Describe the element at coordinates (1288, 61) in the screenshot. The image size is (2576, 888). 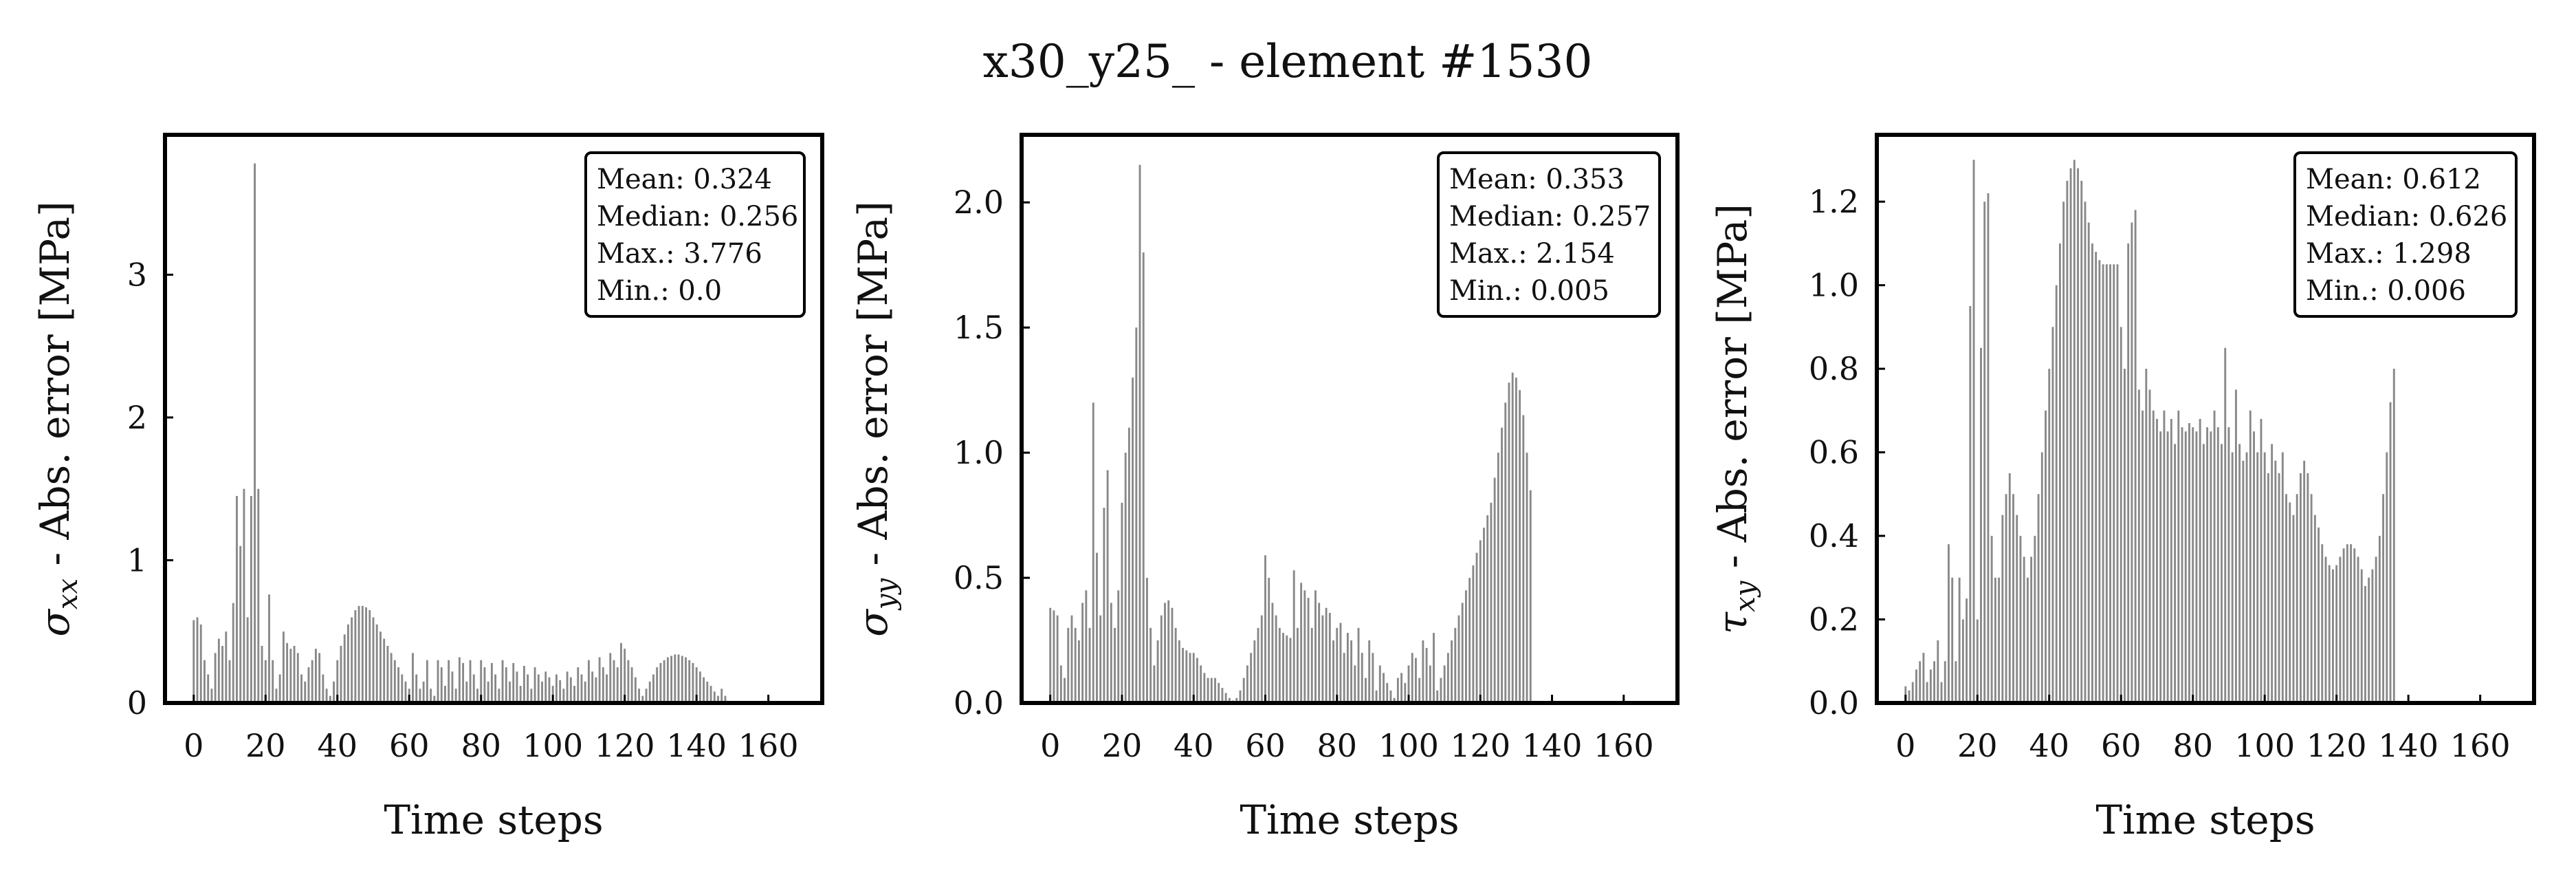
I see `figure-suptitle: x30_y25_ - element #1530` at that location.